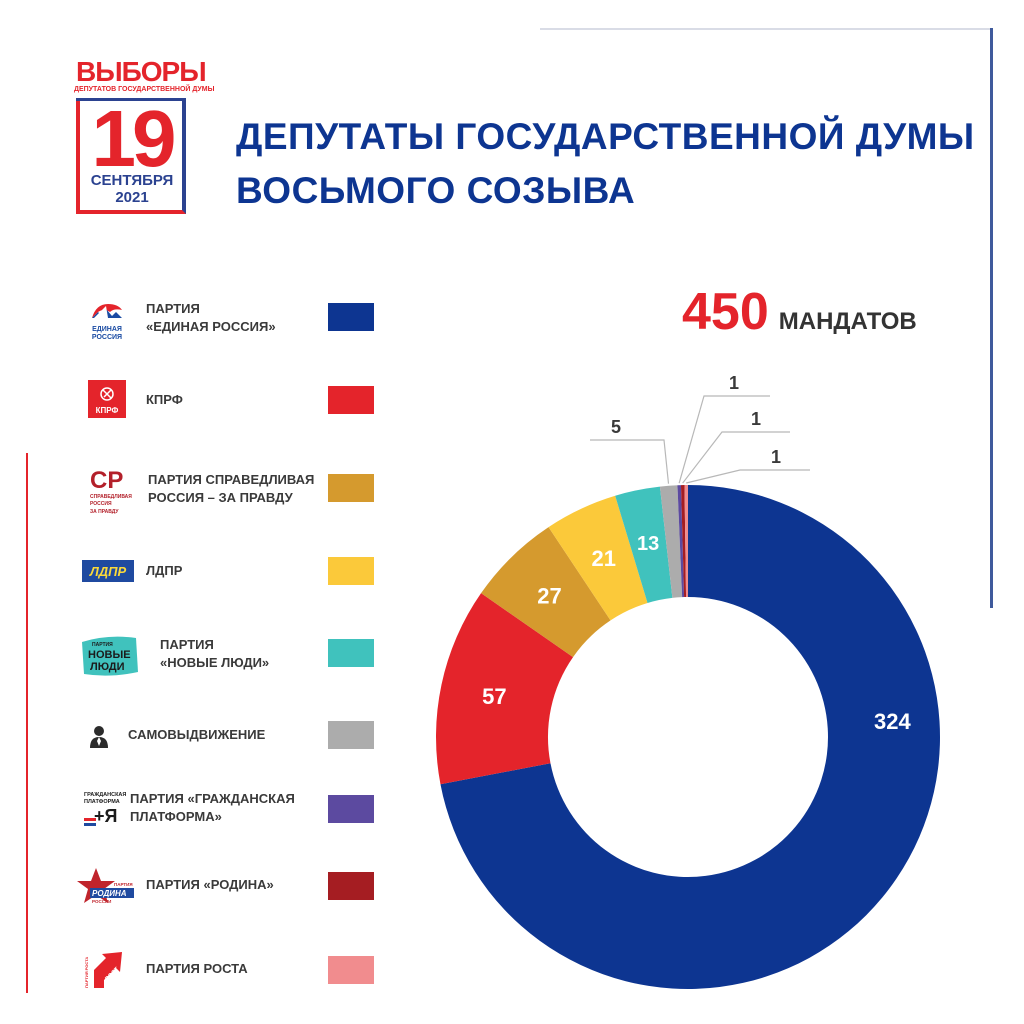 This screenshot has width=1024, height=1024. What do you see at coordinates (231, 488) in the screenshot?
I see `legend-label-fair-russia: ПАРТИЯ СПРАВЕДЛИВАЯ РОССИЯ – ЗА ПРАВДУ` at bounding box center [231, 488].